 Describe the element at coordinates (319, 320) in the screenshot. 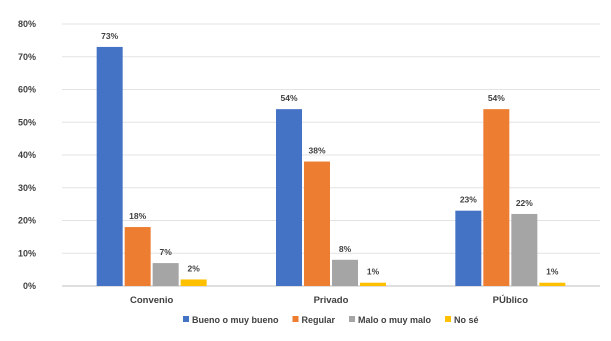

I see `legend-label: Regular` at that location.